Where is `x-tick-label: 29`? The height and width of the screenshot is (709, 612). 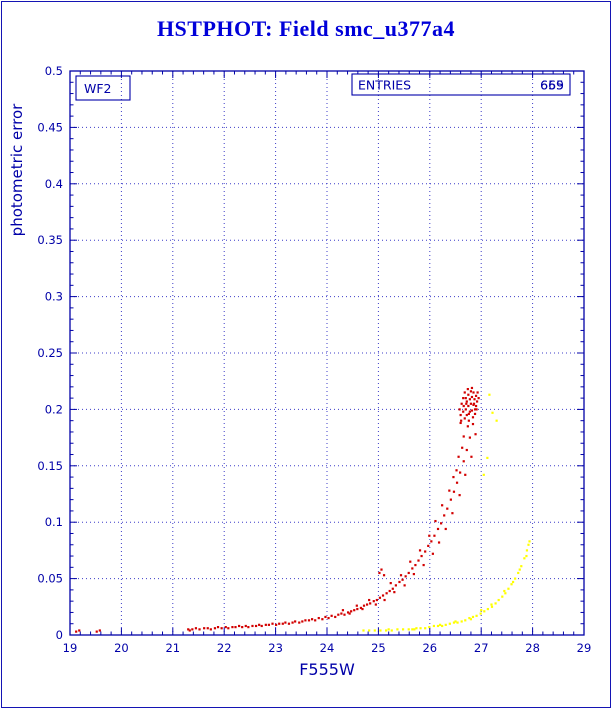 x-tick-label: 29 is located at coordinates (584, 648).